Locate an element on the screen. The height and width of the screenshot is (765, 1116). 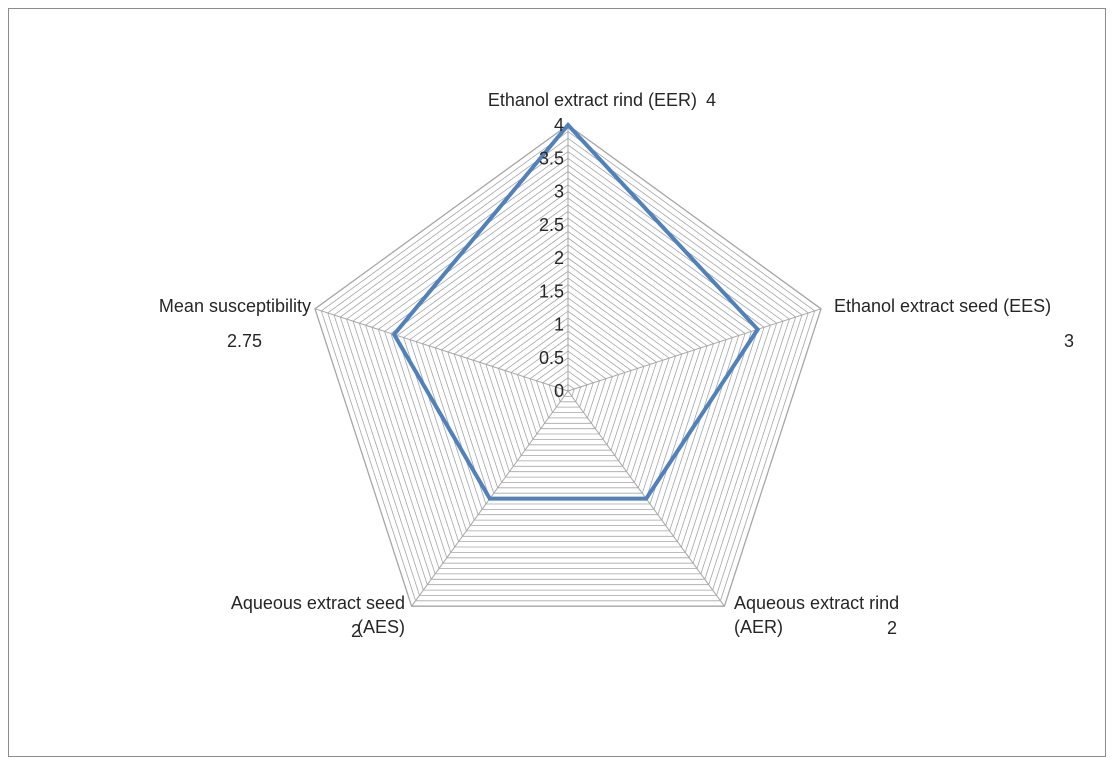
tick-label: 3.5 is located at coordinates (551, 158).